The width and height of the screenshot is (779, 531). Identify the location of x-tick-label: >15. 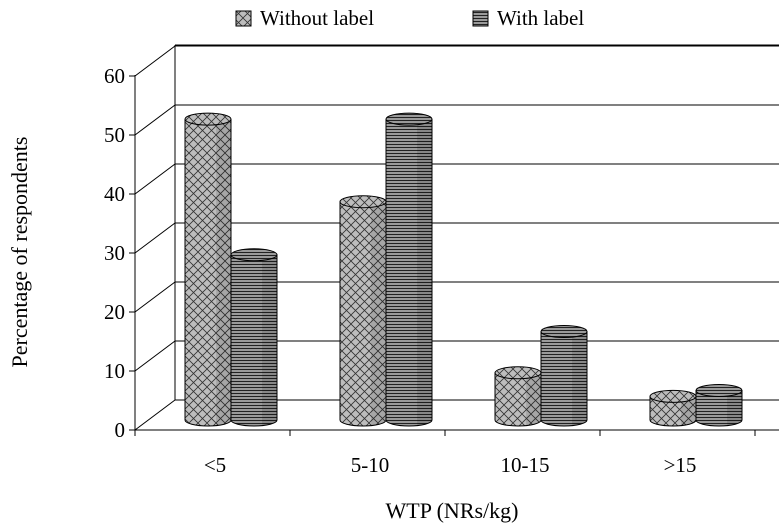
(680, 465).